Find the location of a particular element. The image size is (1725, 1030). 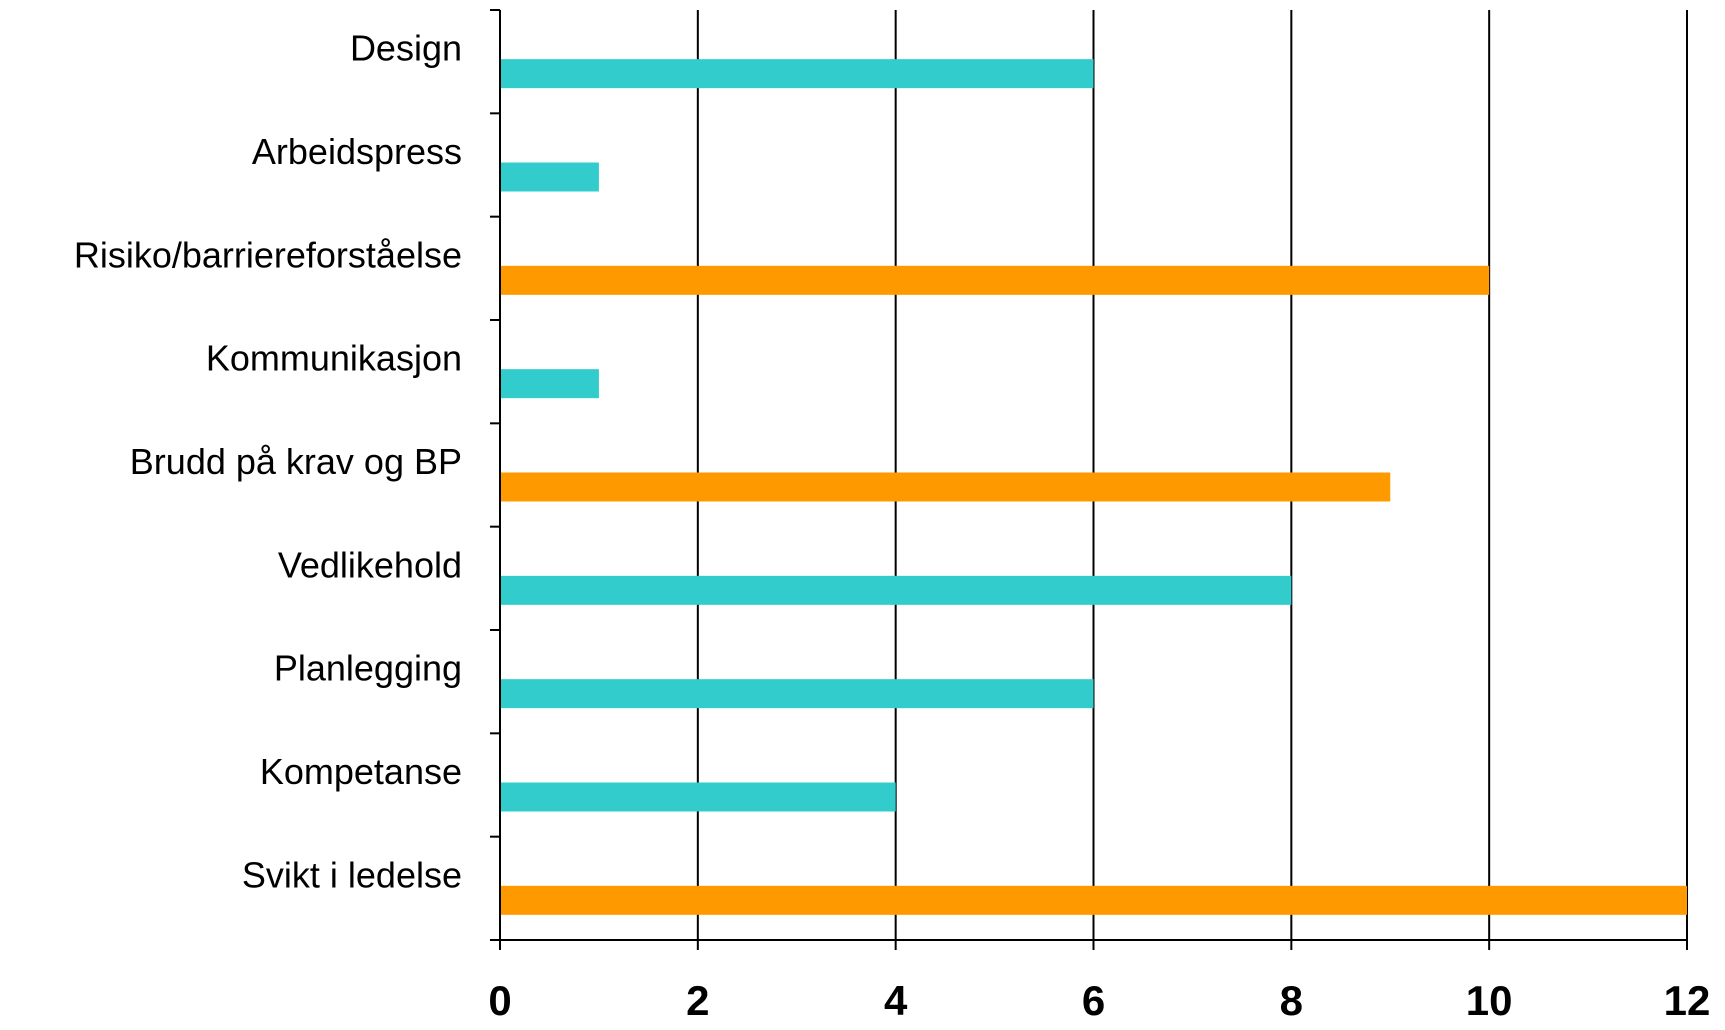

category-label: Arbeidspress is located at coordinates (357, 151).